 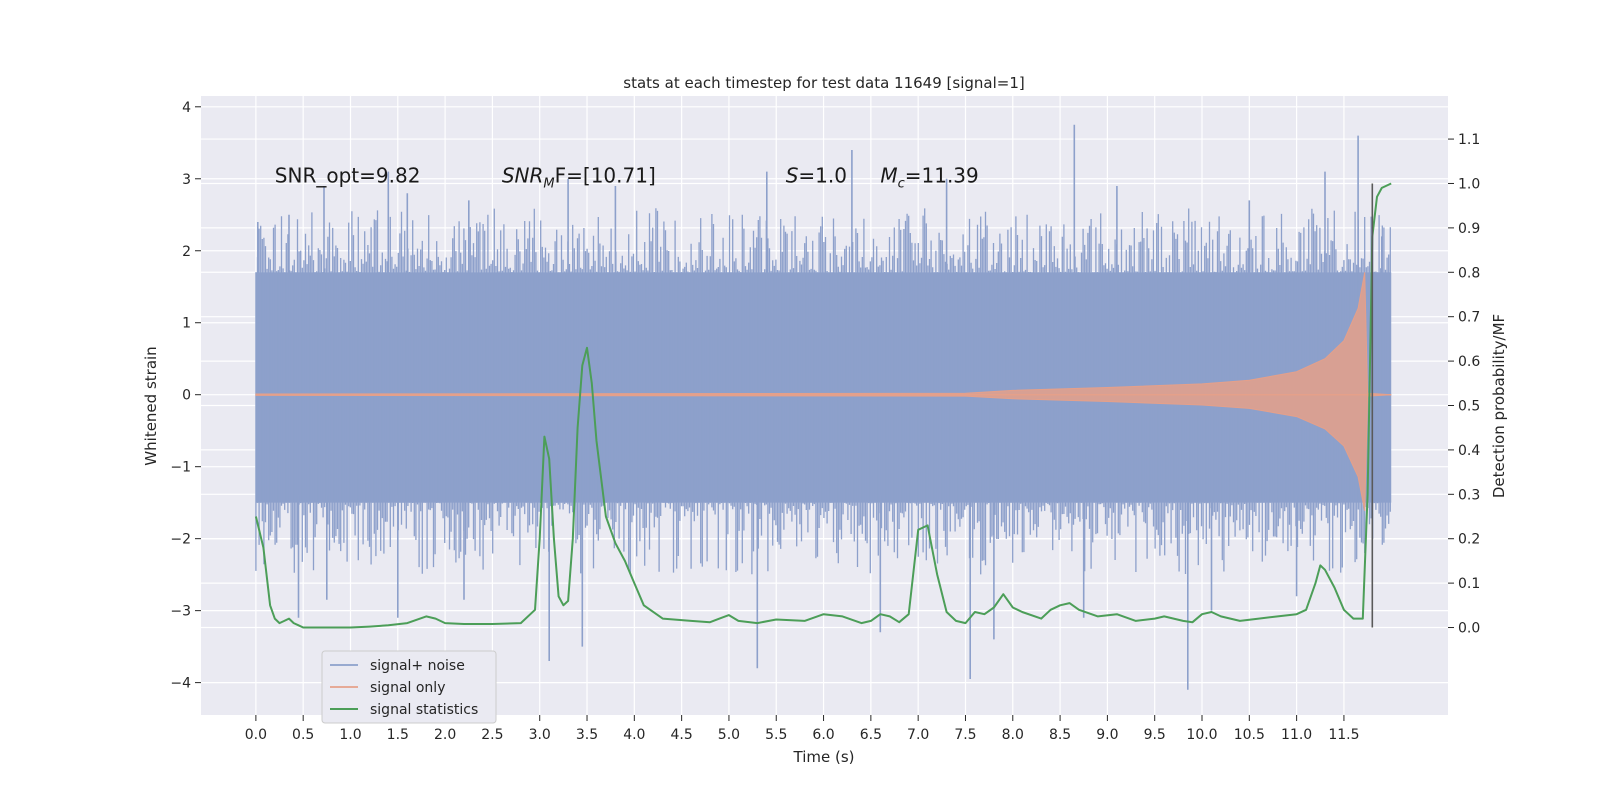 I want to click on annotation-main: S, so click(x=792, y=175).